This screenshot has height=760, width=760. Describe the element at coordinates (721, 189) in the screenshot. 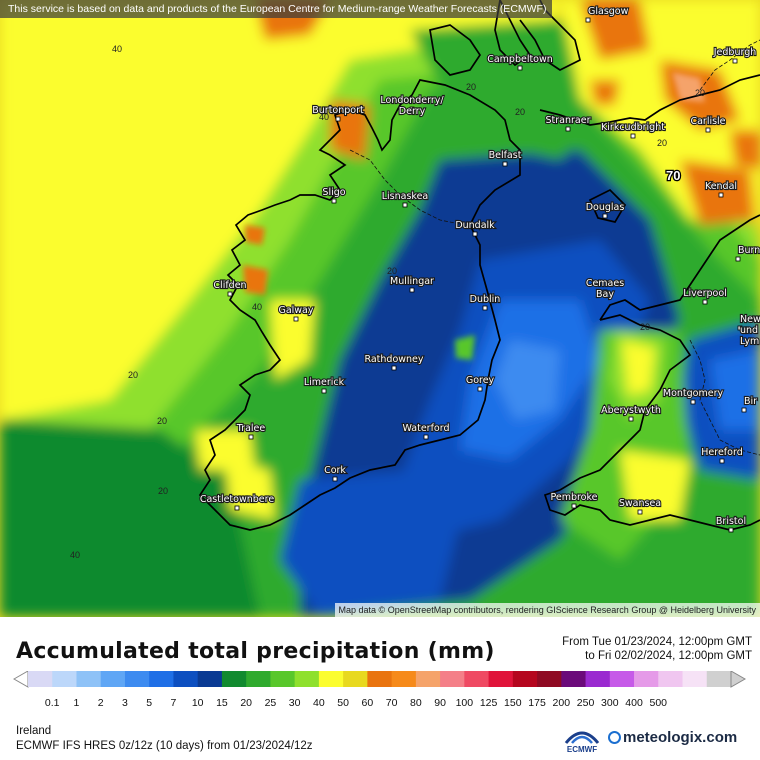

I see `city-kendal: Kendal` at that location.